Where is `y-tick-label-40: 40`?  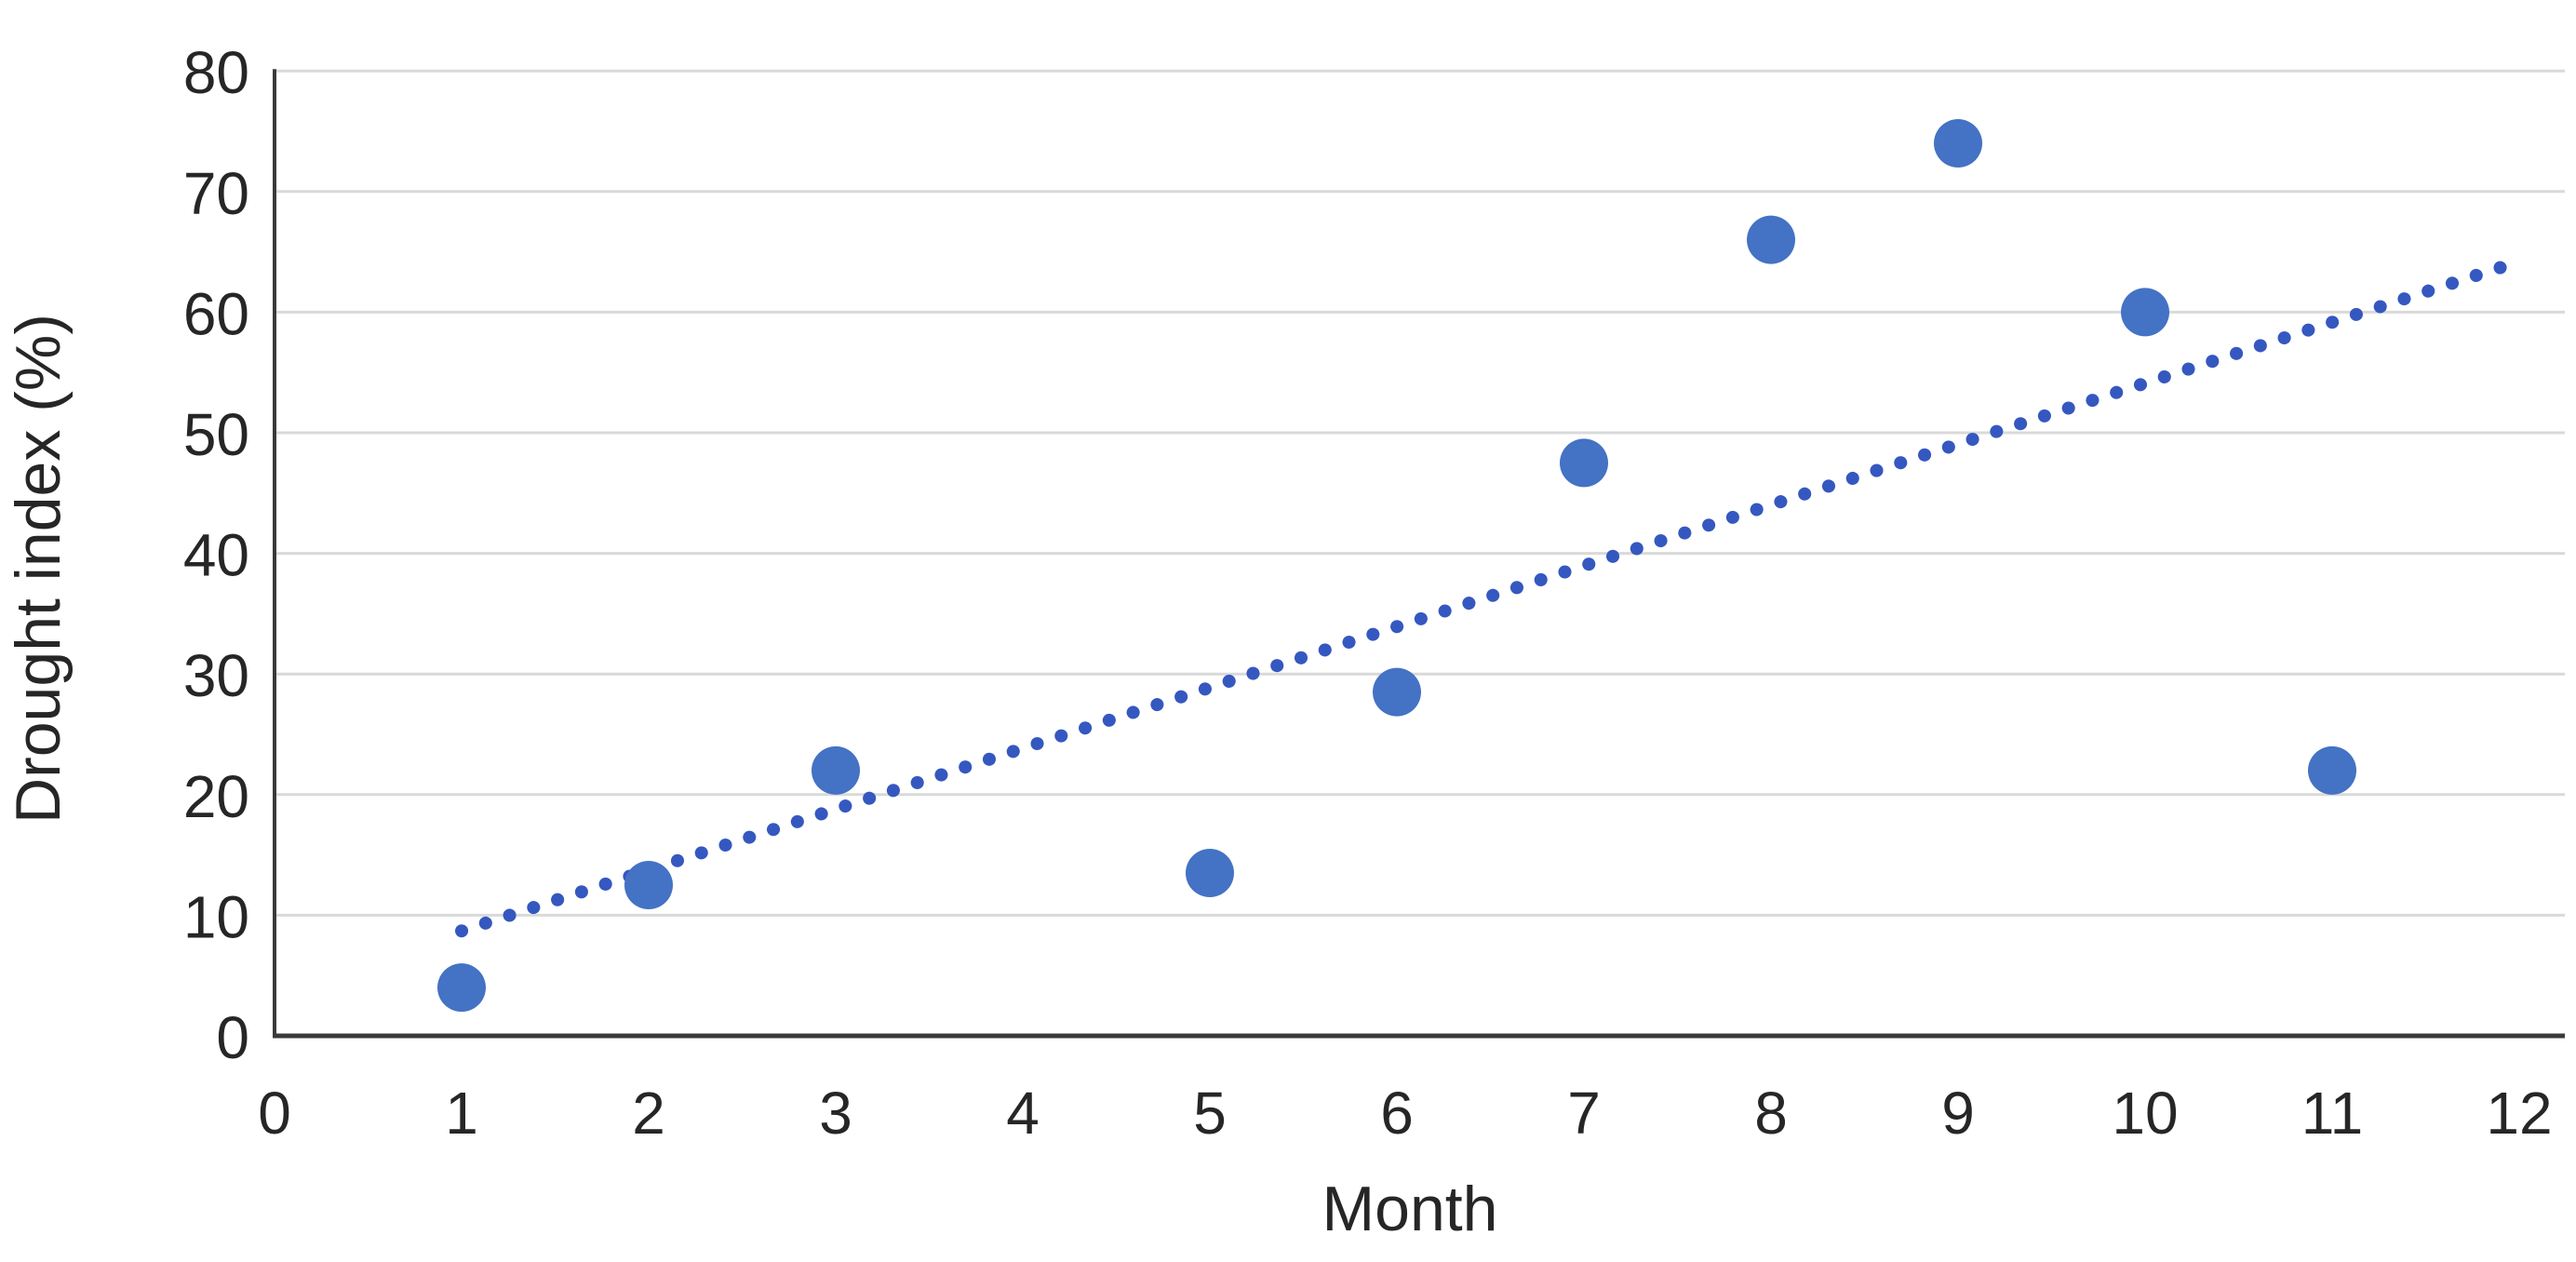
y-tick-label-40: 40 is located at coordinates (216, 555).